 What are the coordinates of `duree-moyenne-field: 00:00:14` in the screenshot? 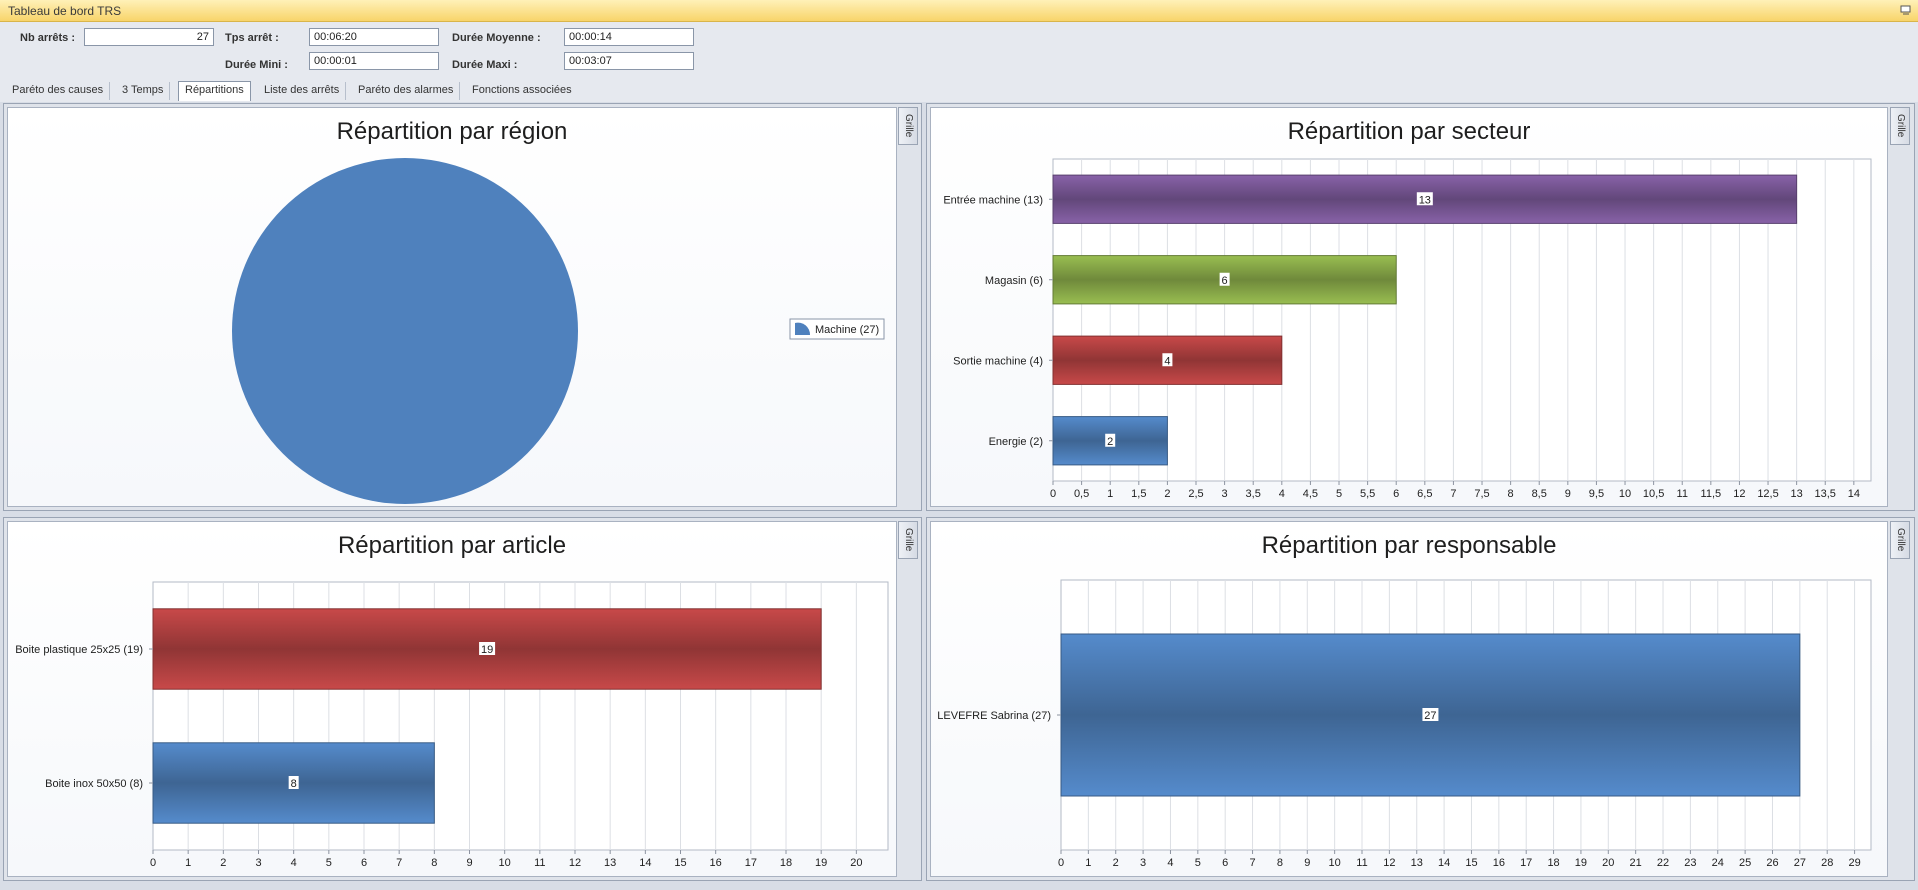 It's located at (629, 37).